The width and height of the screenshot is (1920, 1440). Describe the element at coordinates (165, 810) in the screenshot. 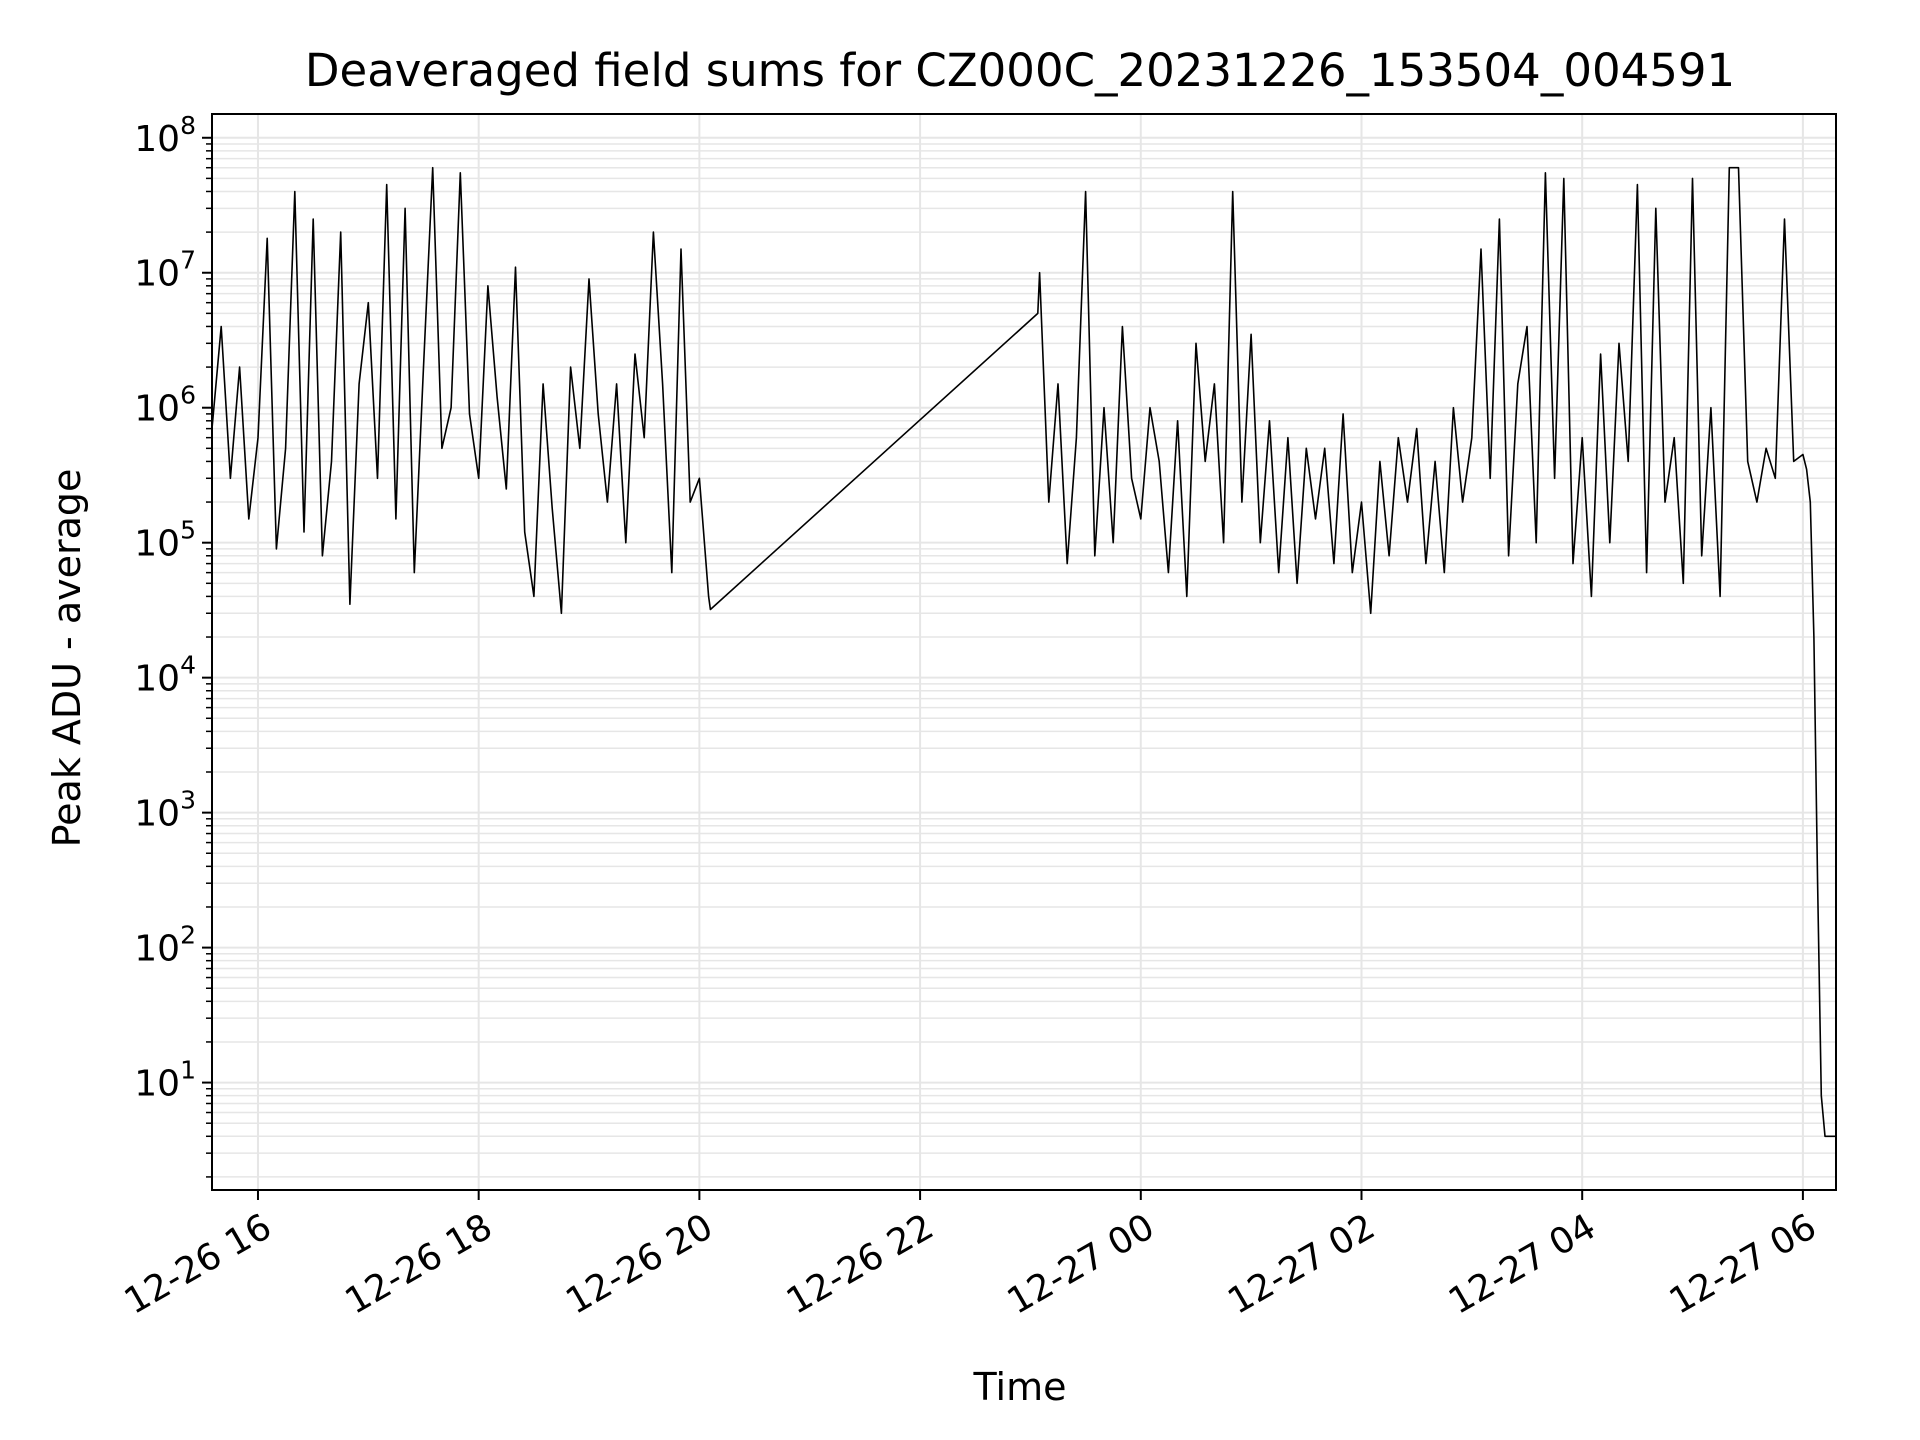

I see `y-tick-label: 10³` at that location.